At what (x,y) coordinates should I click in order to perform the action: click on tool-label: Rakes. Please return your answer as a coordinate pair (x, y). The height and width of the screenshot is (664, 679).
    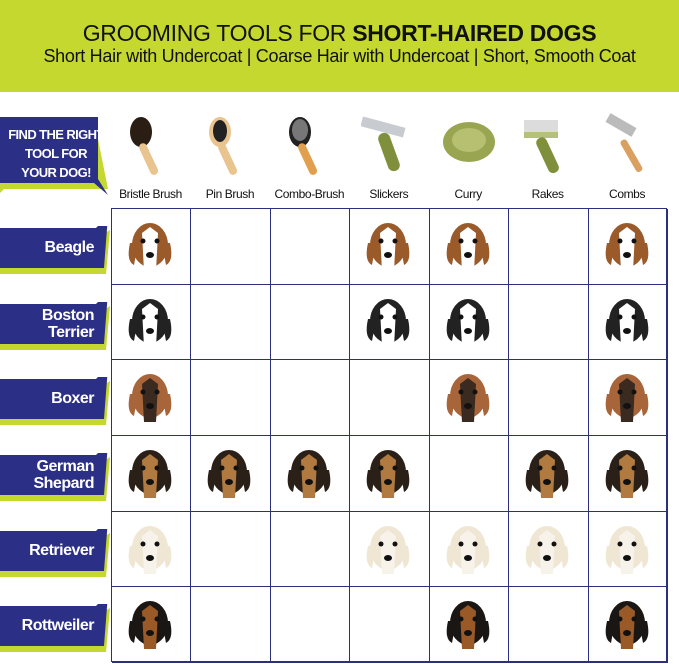
    Looking at the image, I should click on (547, 194).